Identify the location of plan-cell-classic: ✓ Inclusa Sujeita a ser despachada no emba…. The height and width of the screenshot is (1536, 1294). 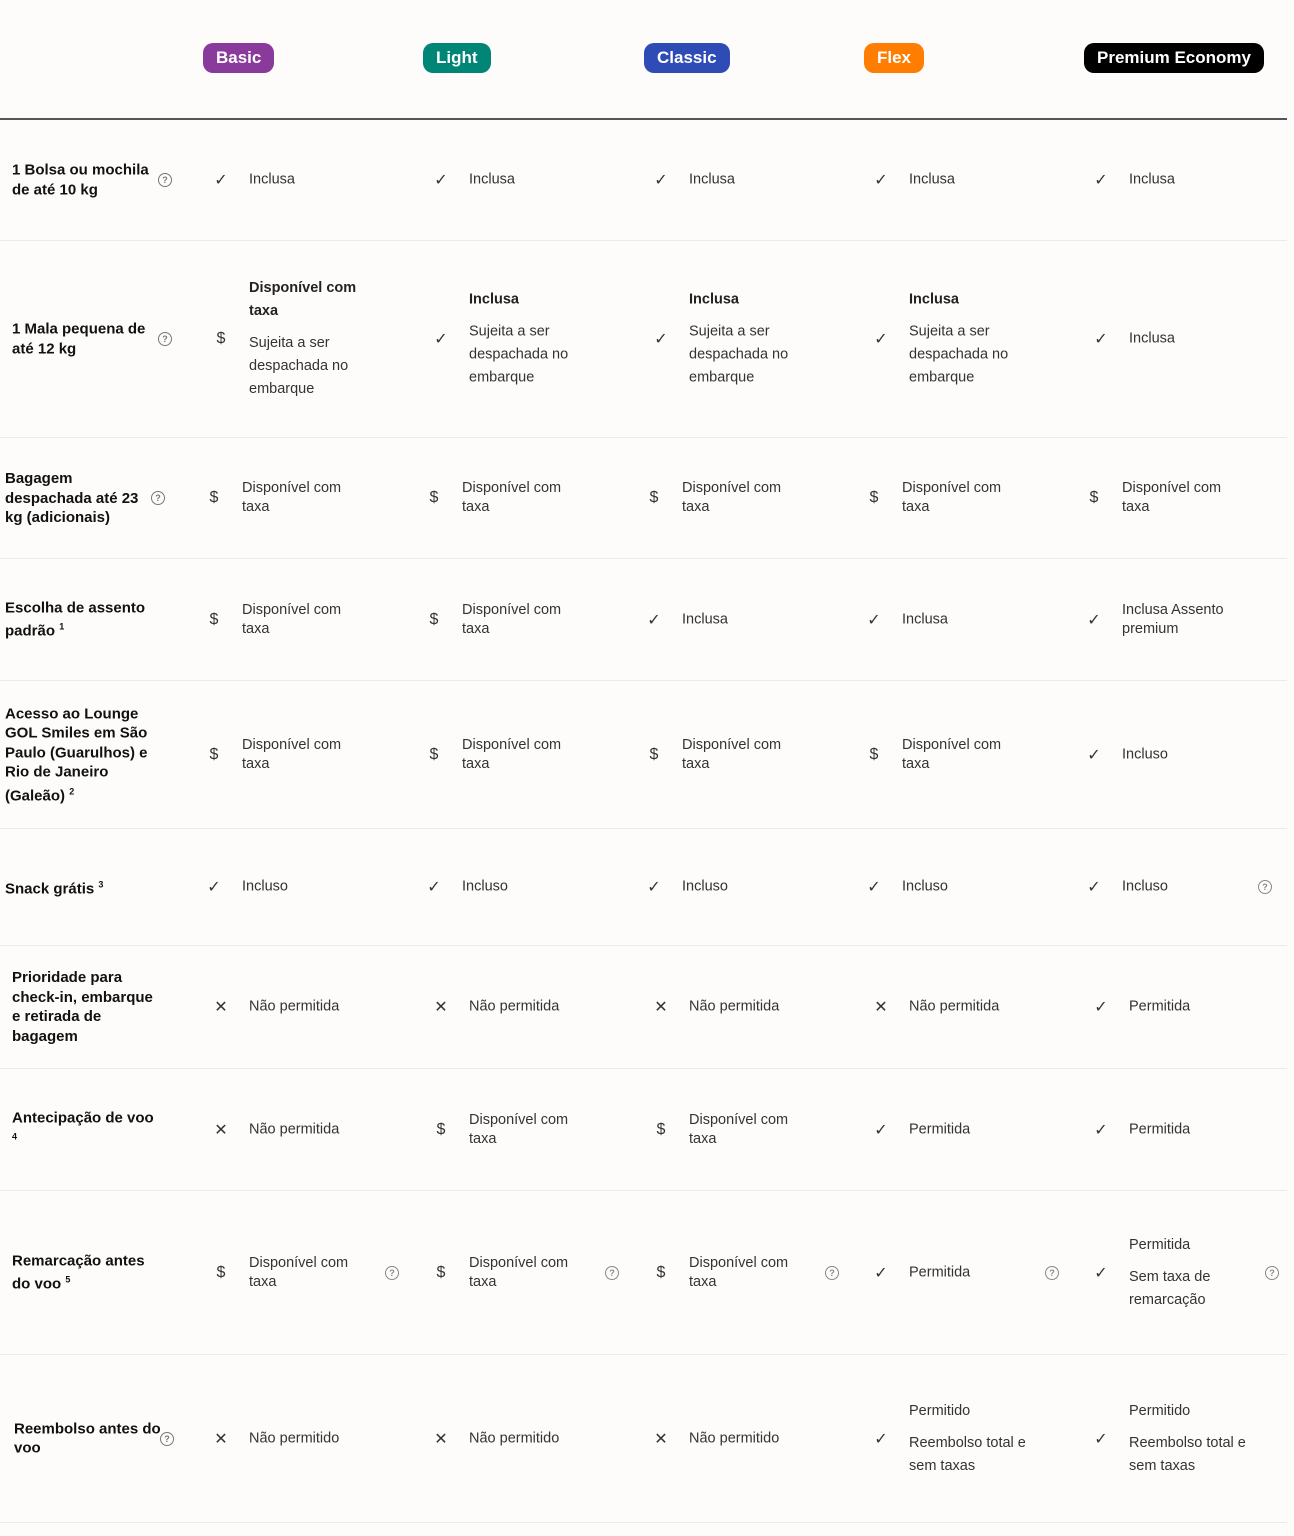
(757, 339).